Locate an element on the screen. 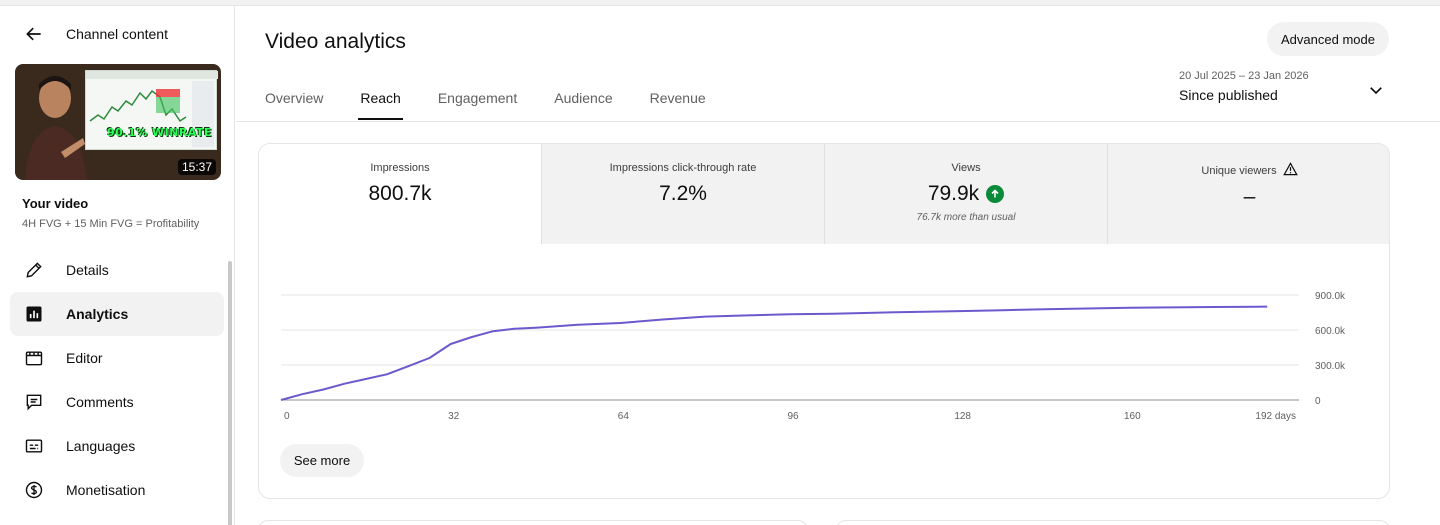 The image size is (1440, 525). warning-icon is located at coordinates (1290, 170).